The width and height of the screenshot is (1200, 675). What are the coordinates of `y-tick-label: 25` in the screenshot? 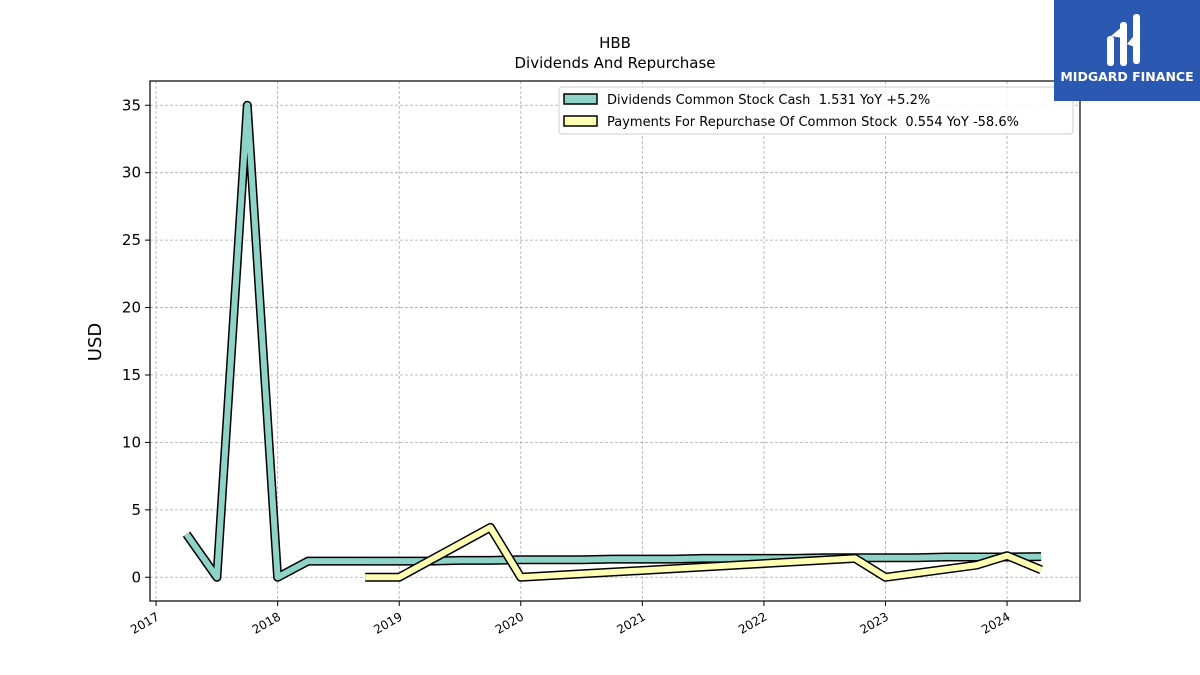 It's located at (131, 240).